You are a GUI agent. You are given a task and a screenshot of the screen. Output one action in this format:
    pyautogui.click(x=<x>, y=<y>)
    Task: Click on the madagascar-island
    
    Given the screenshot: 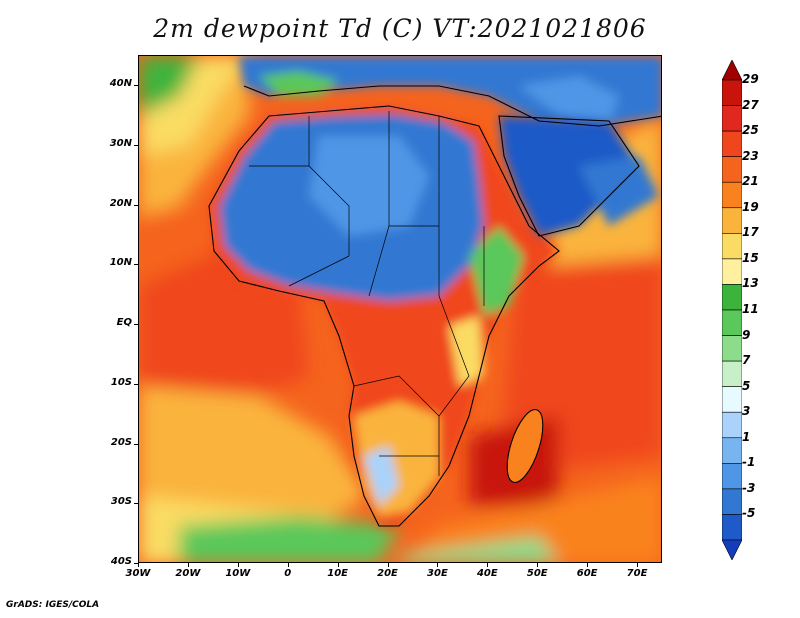 What is the action you would take?
    pyautogui.click(x=525, y=446)
    